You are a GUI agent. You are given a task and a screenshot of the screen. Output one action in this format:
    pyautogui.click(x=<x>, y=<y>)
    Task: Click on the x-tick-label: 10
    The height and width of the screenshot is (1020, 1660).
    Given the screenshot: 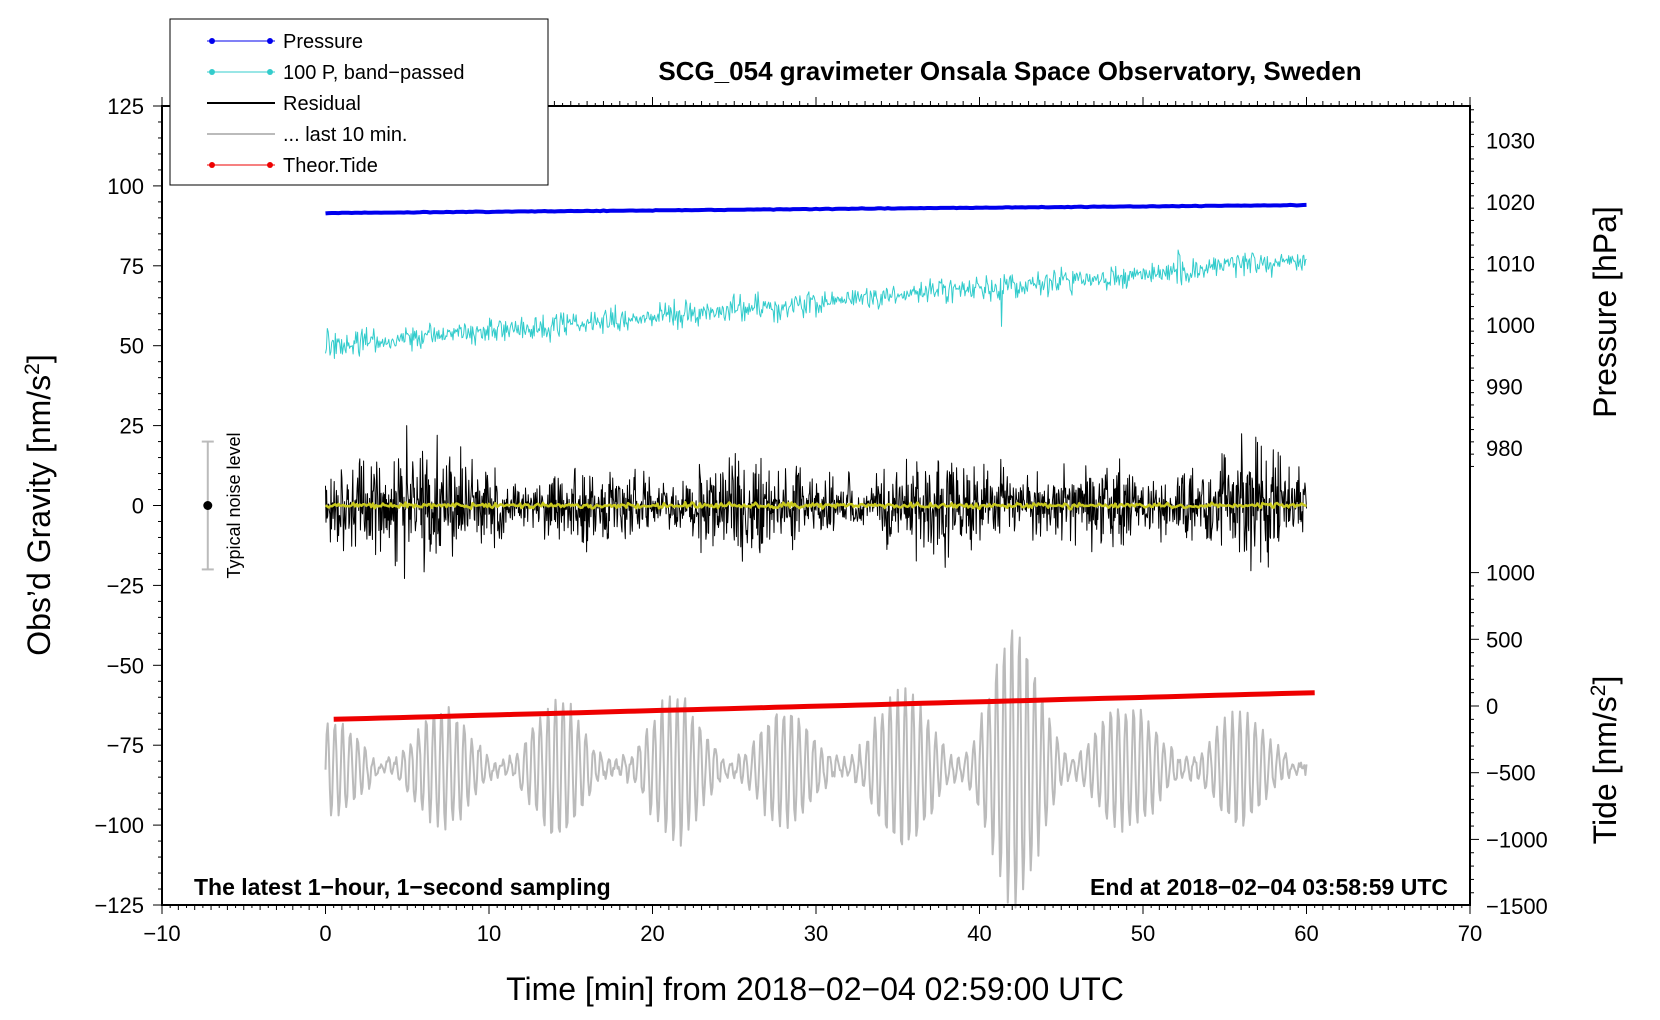 What is the action you would take?
    pyautogui.click(x=489, y=933)
    